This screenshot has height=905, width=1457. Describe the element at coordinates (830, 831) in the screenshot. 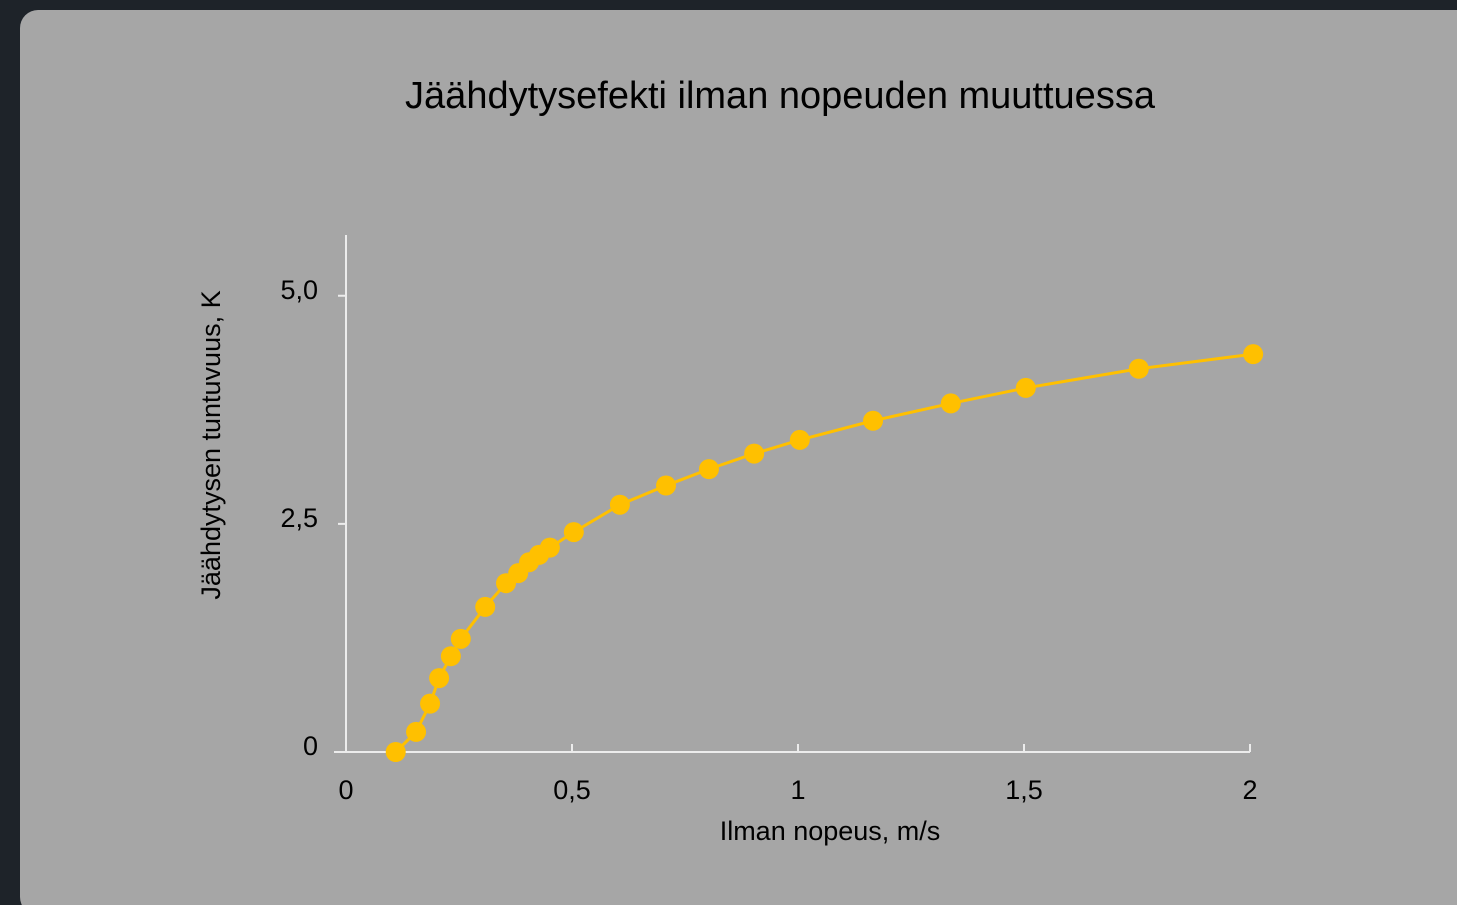

I see `x-axis-label: Ilman nopeus, m/s` at that location.